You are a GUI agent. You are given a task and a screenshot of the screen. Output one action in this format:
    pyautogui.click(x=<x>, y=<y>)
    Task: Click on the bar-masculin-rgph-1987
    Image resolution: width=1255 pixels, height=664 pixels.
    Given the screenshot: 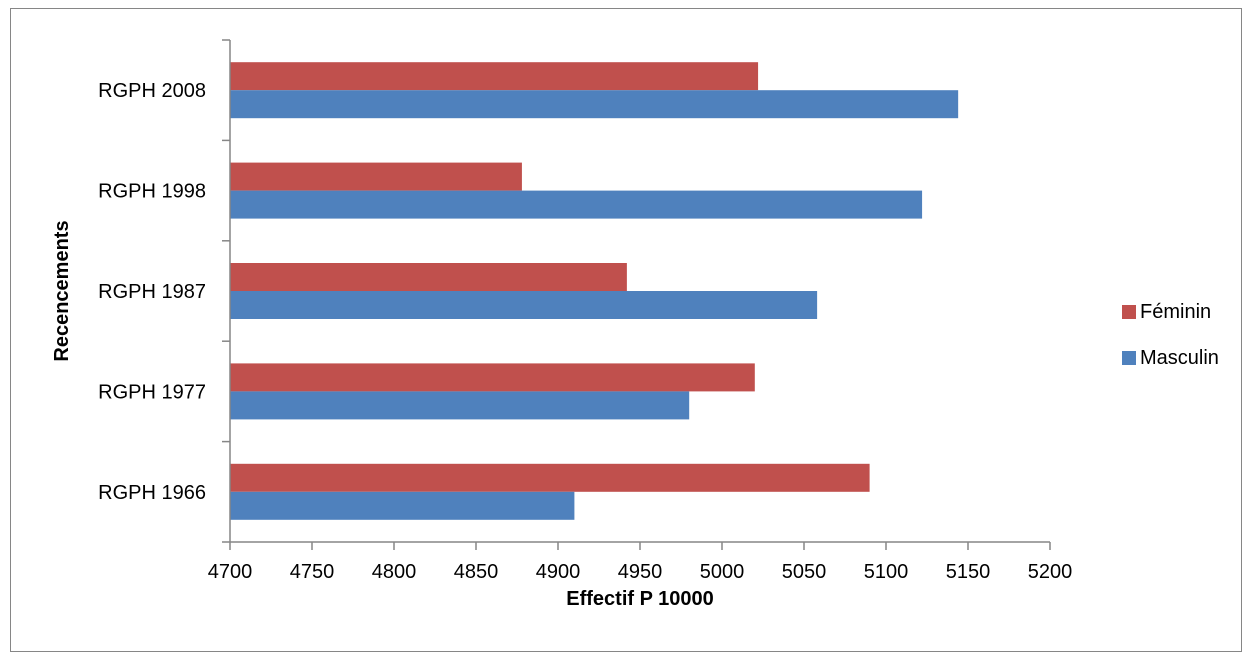 What is the action you would take?
    pyautogui.click(x=524, y=305)
    